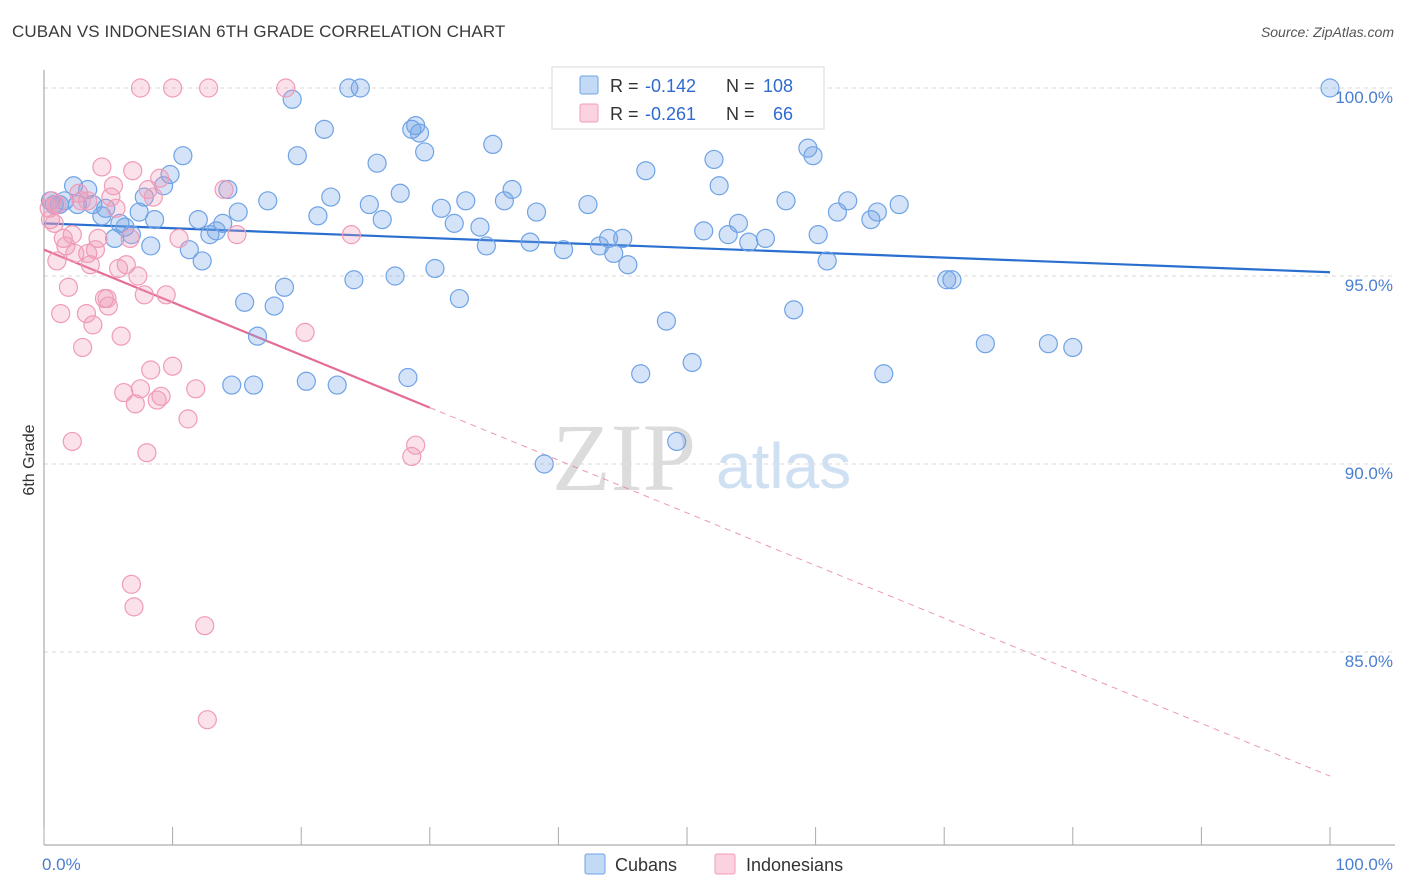 The image size is (1406, 892). What do you see at coordinates (624, 457) in the screenshot?
I see `watermark-zip: ZIP` at bounding box center [624, 457].